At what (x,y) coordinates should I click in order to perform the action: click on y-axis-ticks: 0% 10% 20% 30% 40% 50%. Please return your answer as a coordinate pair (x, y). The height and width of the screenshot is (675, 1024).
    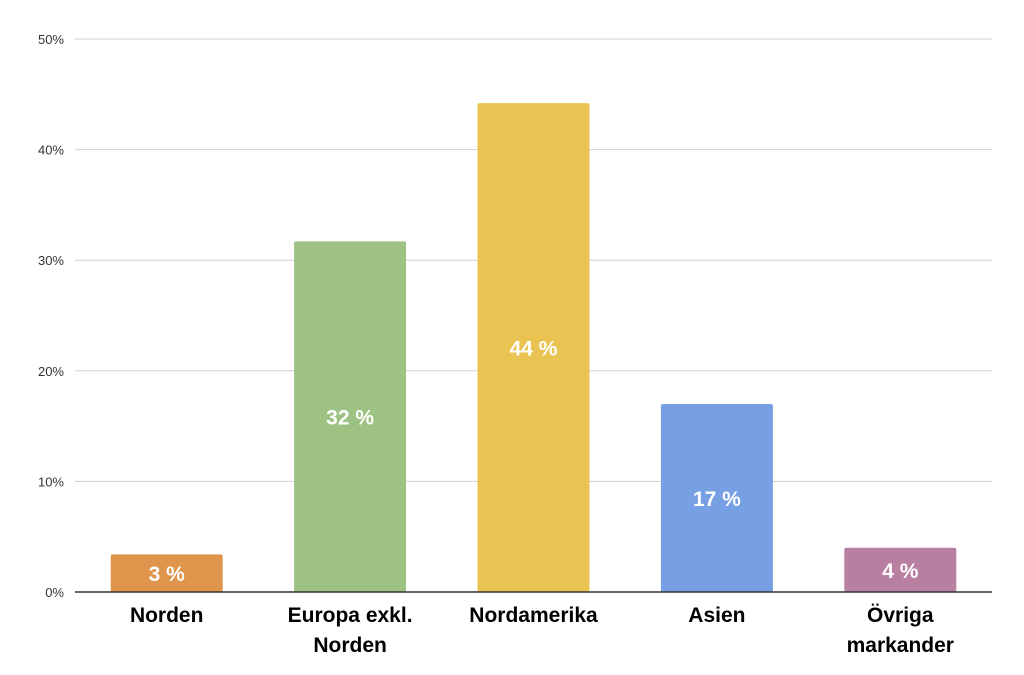
    Looking at the image, I should click on (51, 316).